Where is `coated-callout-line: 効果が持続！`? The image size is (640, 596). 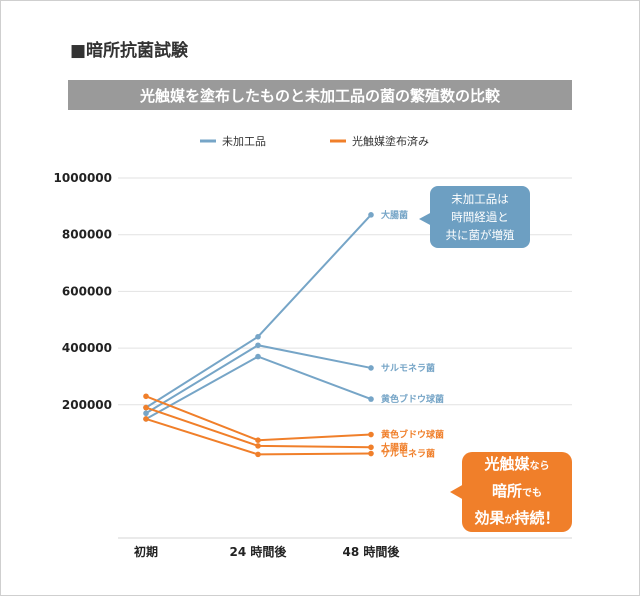
coated-callout-line: 効果が持続！ is located at coordinates (517, 519).